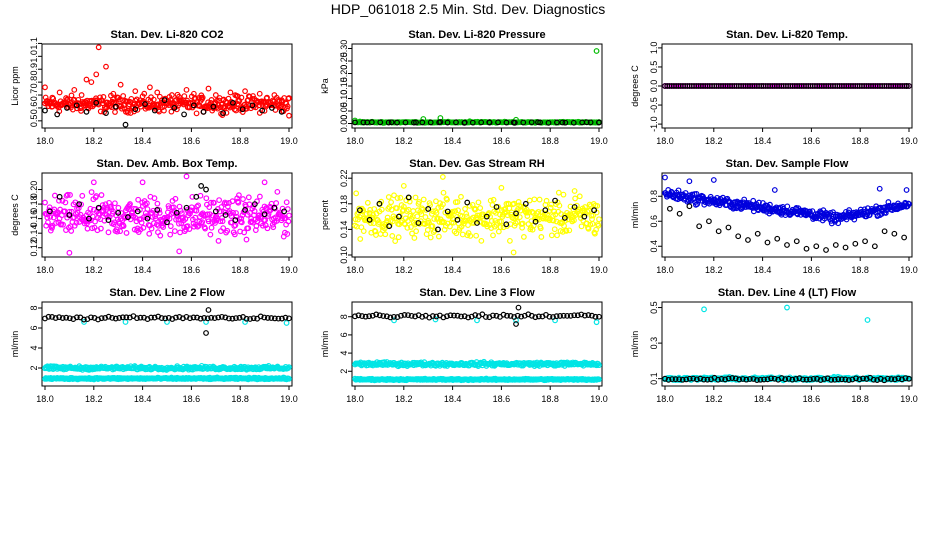  Describe the element at coordinates (167, 86) in the screenshot. I see `panel-1-frame` at that location.